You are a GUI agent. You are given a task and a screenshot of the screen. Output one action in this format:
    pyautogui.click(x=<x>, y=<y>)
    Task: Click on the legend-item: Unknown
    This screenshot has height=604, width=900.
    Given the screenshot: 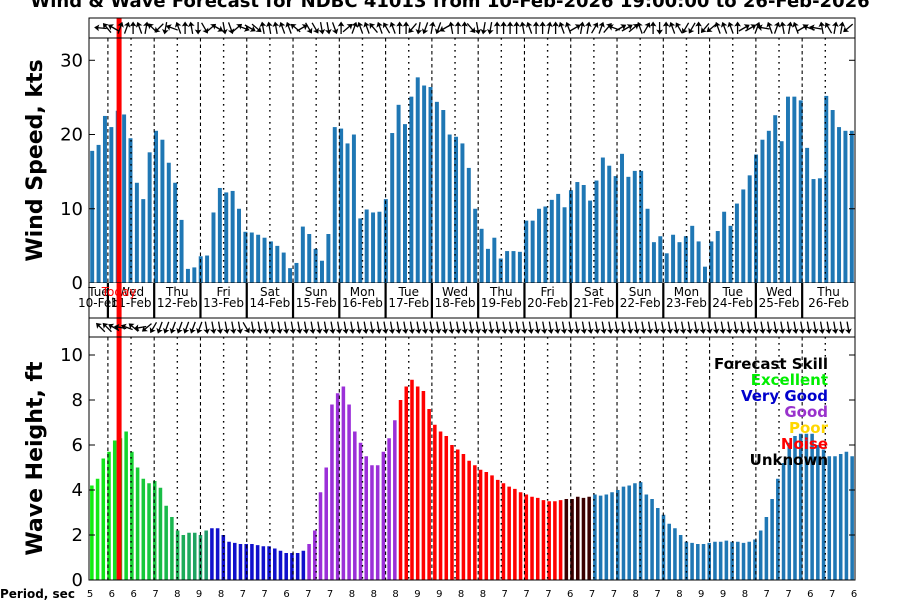 What is the action you would take?
    pyautogui.click(x=789, y=460)
    